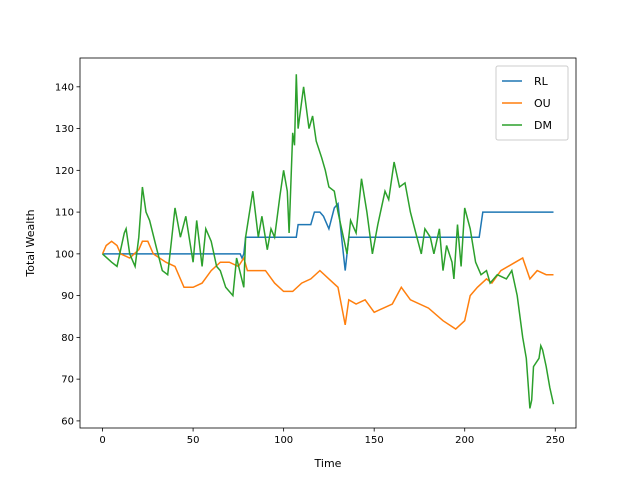 The width and height of the screenshot is (640, 480). I want to click on x-tick-label: 0, so click(102, 440).